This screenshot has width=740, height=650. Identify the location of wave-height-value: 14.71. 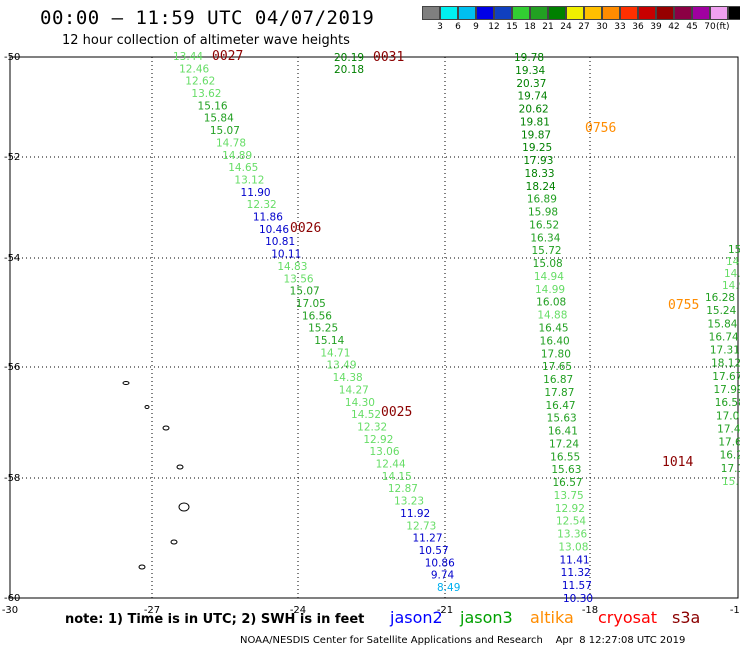
(335, 353).